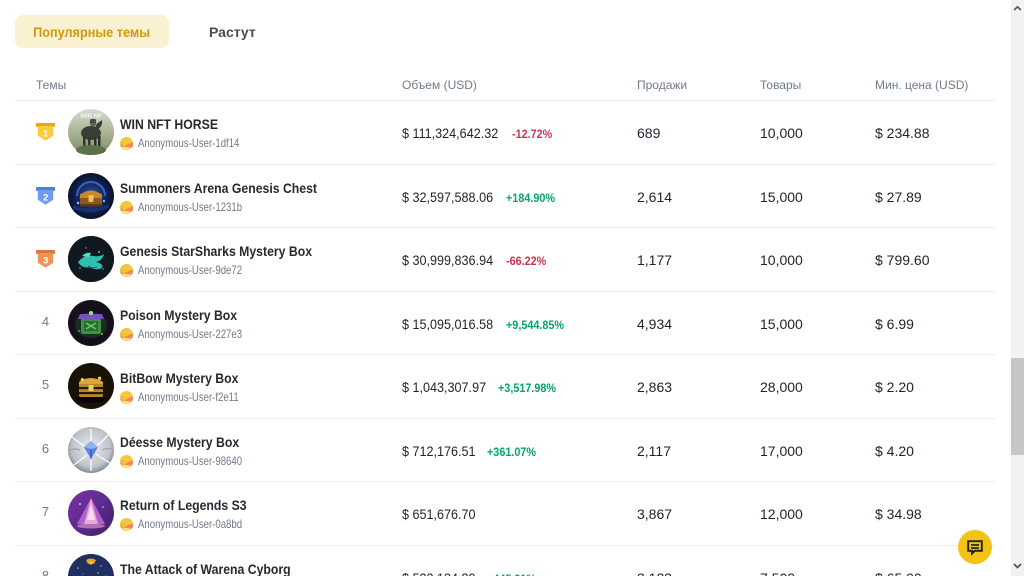  What do you see at coordinates (45, 260) in the screenshot?
I see `svg-text: 3` at bounding box center [45, 260].